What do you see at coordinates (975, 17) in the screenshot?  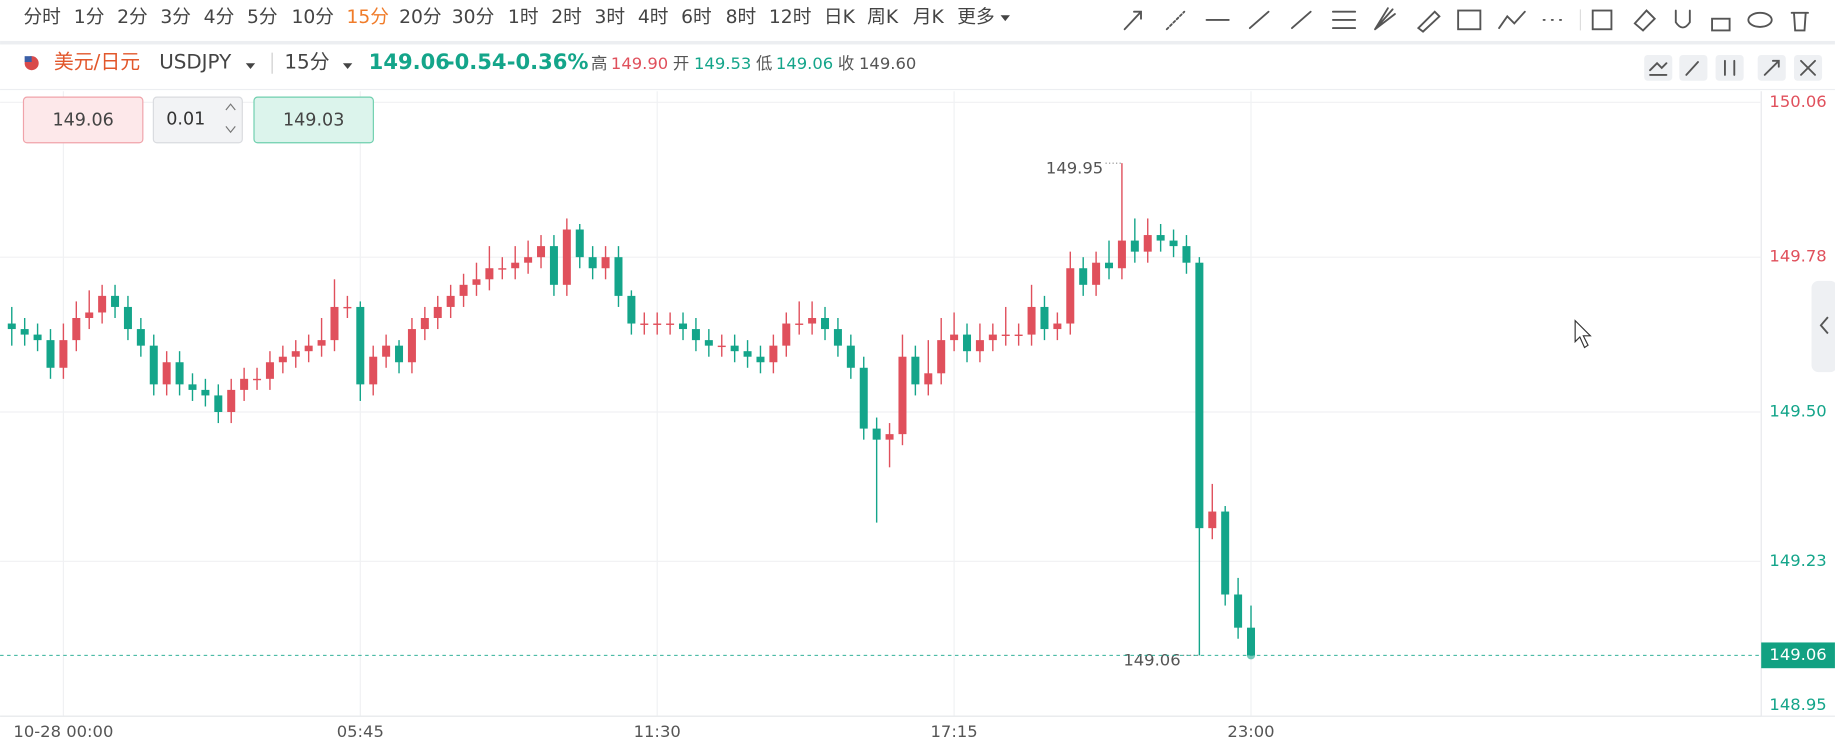 I see `more-tab: 更多` at bounding box center [975, 17].